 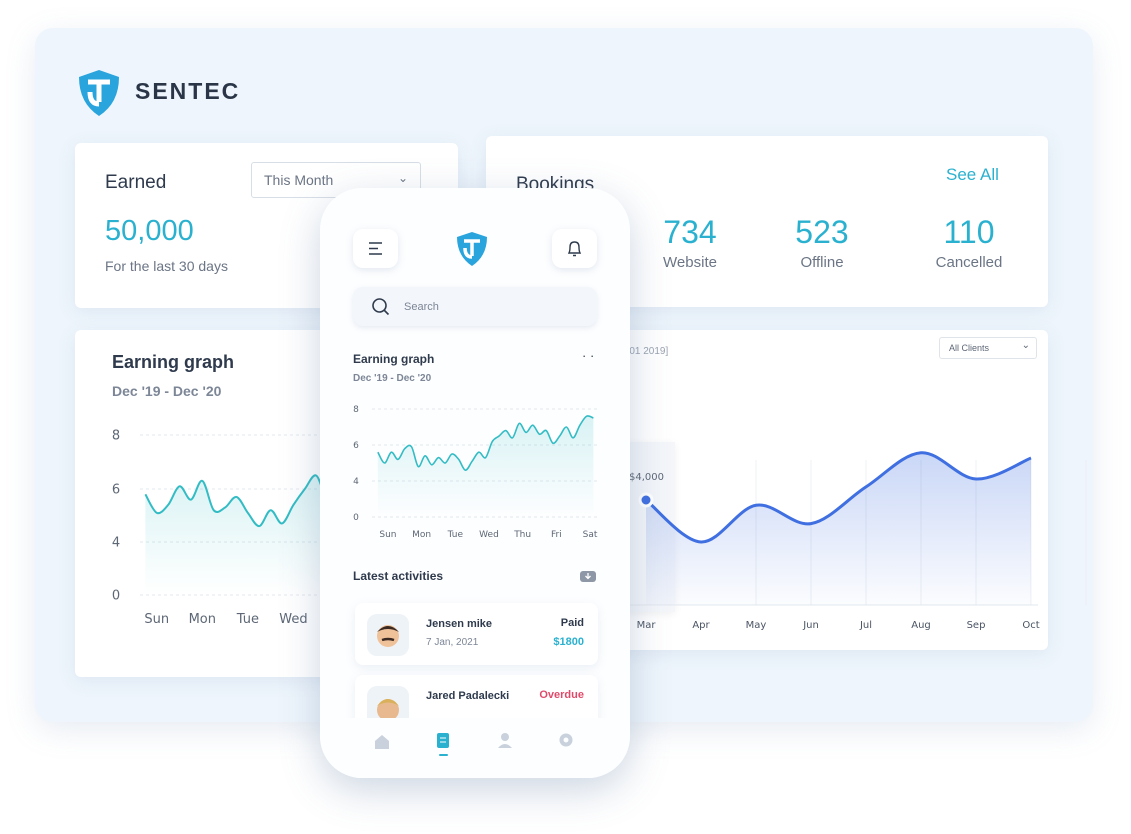 What do you see at coordinates (645, 351) in the screenshot?
I see `revenue-range: n 01 2019]` at bounding box center [645, 351].